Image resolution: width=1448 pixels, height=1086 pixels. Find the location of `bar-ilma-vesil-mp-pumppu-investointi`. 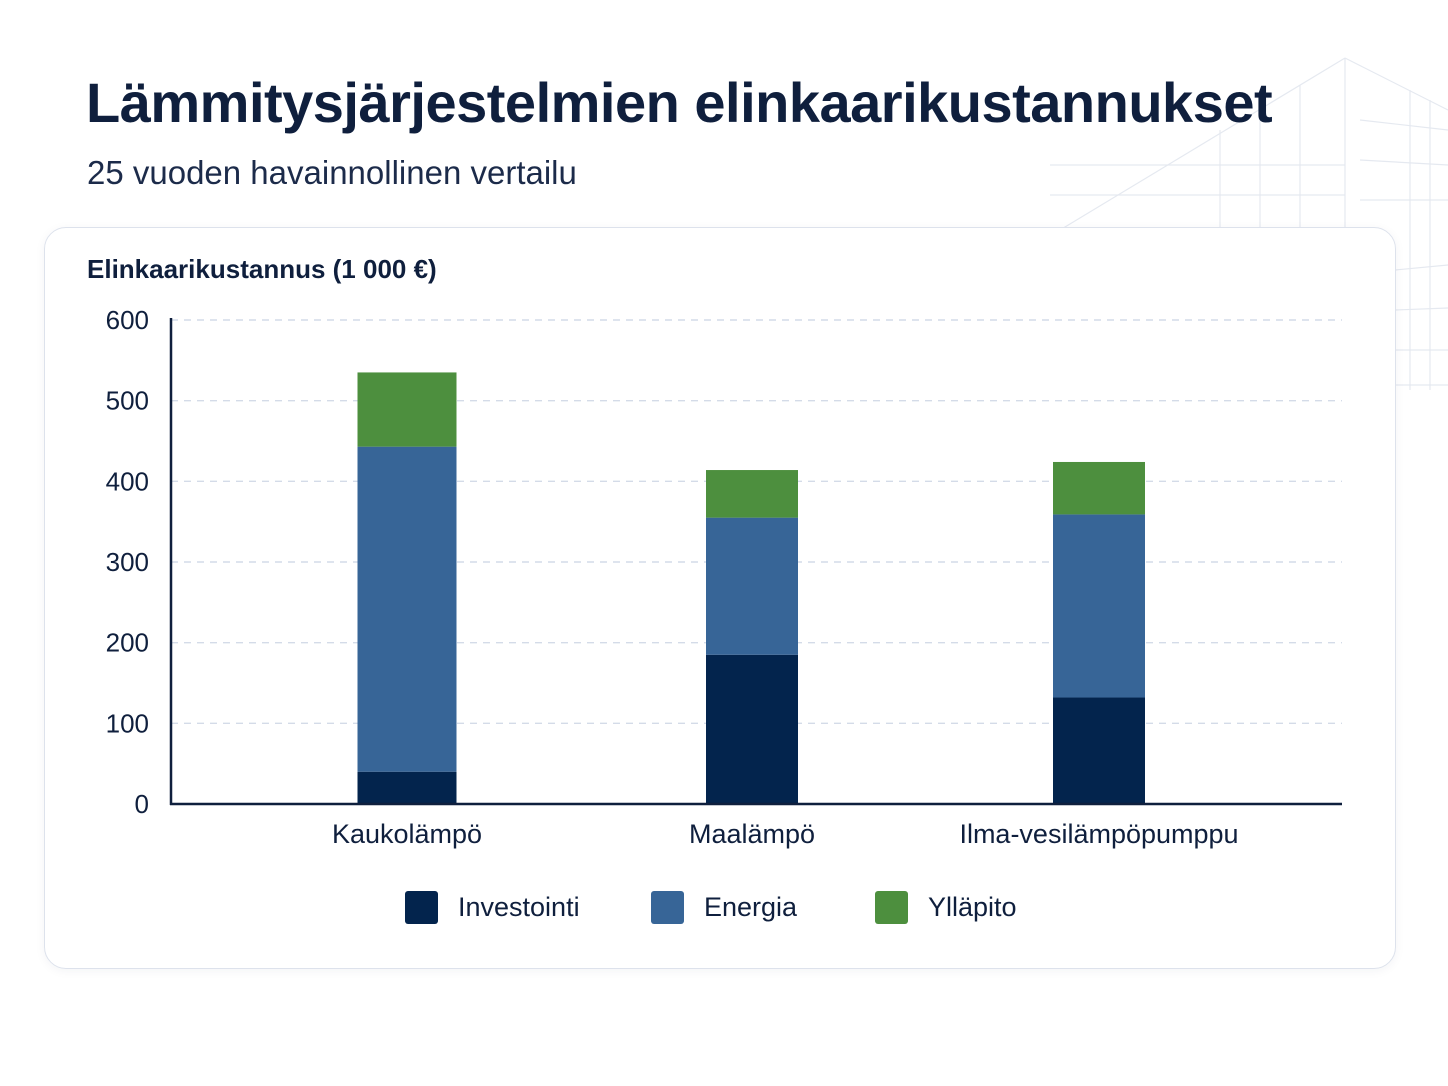

bar-ilma-vesil-mp-pumppu-investointi is located at coordinates (1099, 750).